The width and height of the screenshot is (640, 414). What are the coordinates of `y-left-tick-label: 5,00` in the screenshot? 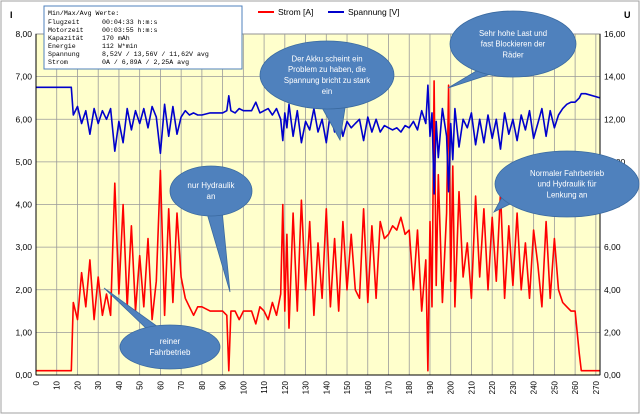 It's located at (23, 162).